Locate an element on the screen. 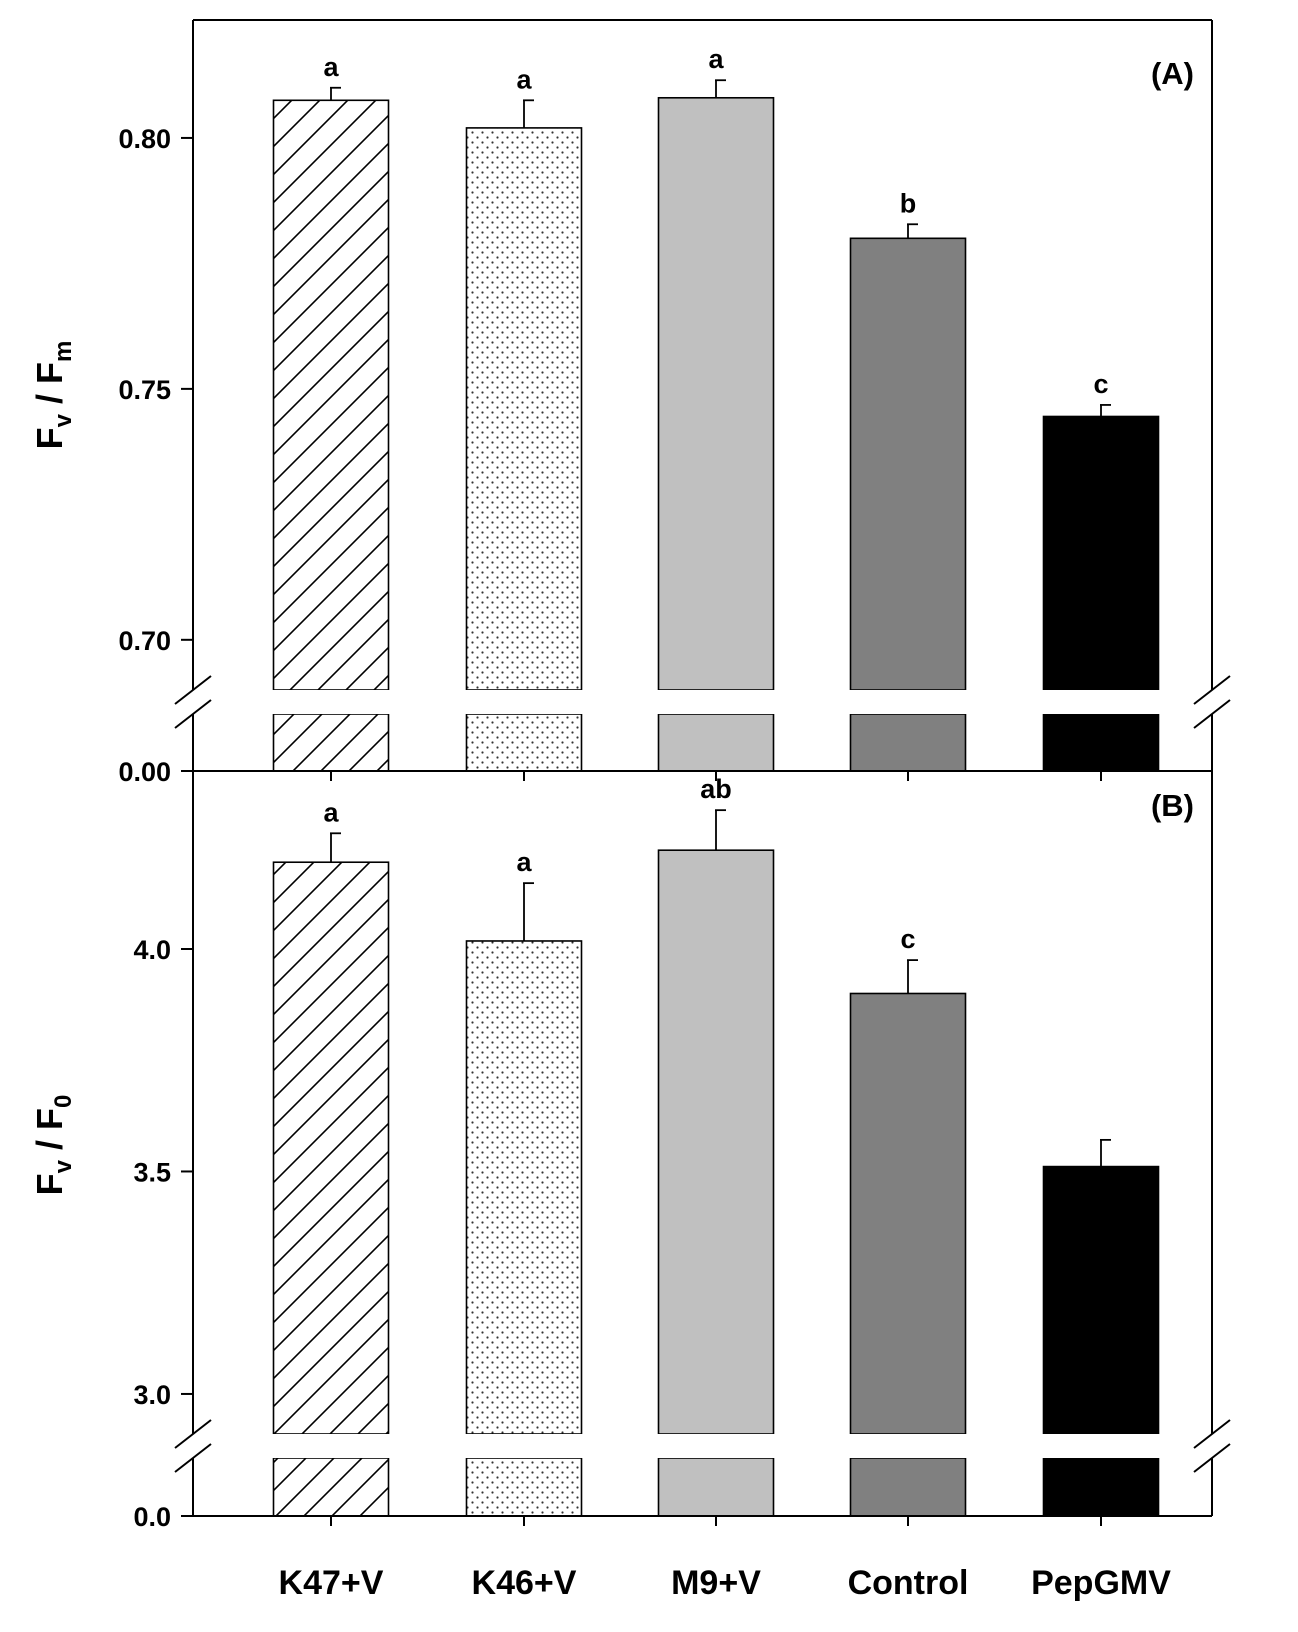  x-category-label-0: K47+V is located at coordinates (331, 1583).